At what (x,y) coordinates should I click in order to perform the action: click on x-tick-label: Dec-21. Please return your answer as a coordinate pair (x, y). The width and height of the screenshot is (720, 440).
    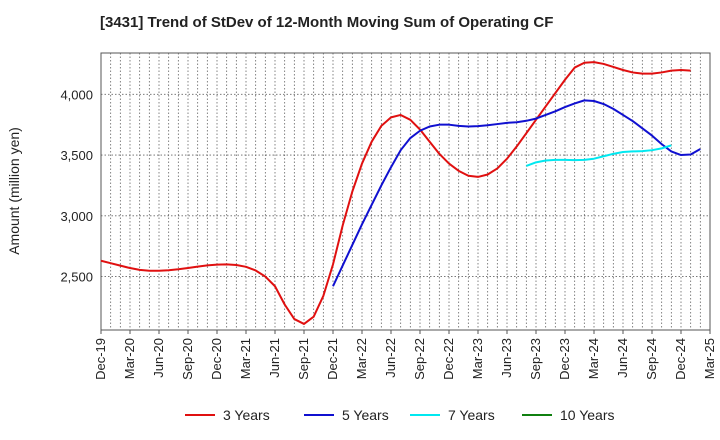
    Looking at the image, I should click on (332, 359).